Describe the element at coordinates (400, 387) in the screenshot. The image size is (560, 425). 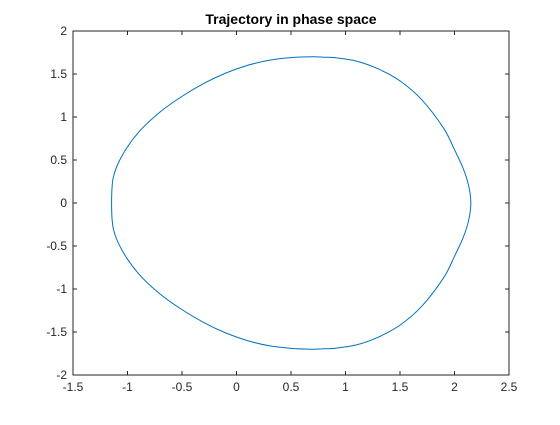
I see `x-tick-label: 1.5` at that location.